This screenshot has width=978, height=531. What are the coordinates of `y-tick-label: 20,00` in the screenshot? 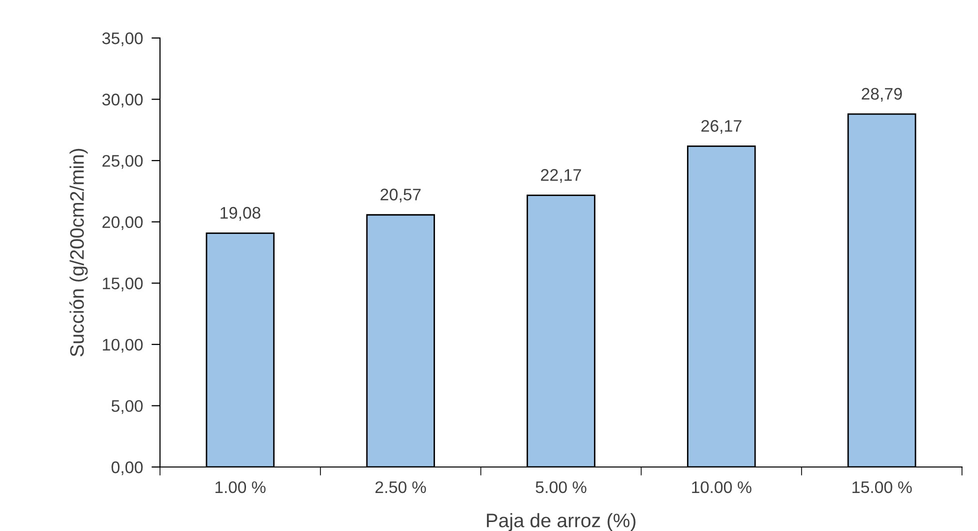 It's located at (122, 223).